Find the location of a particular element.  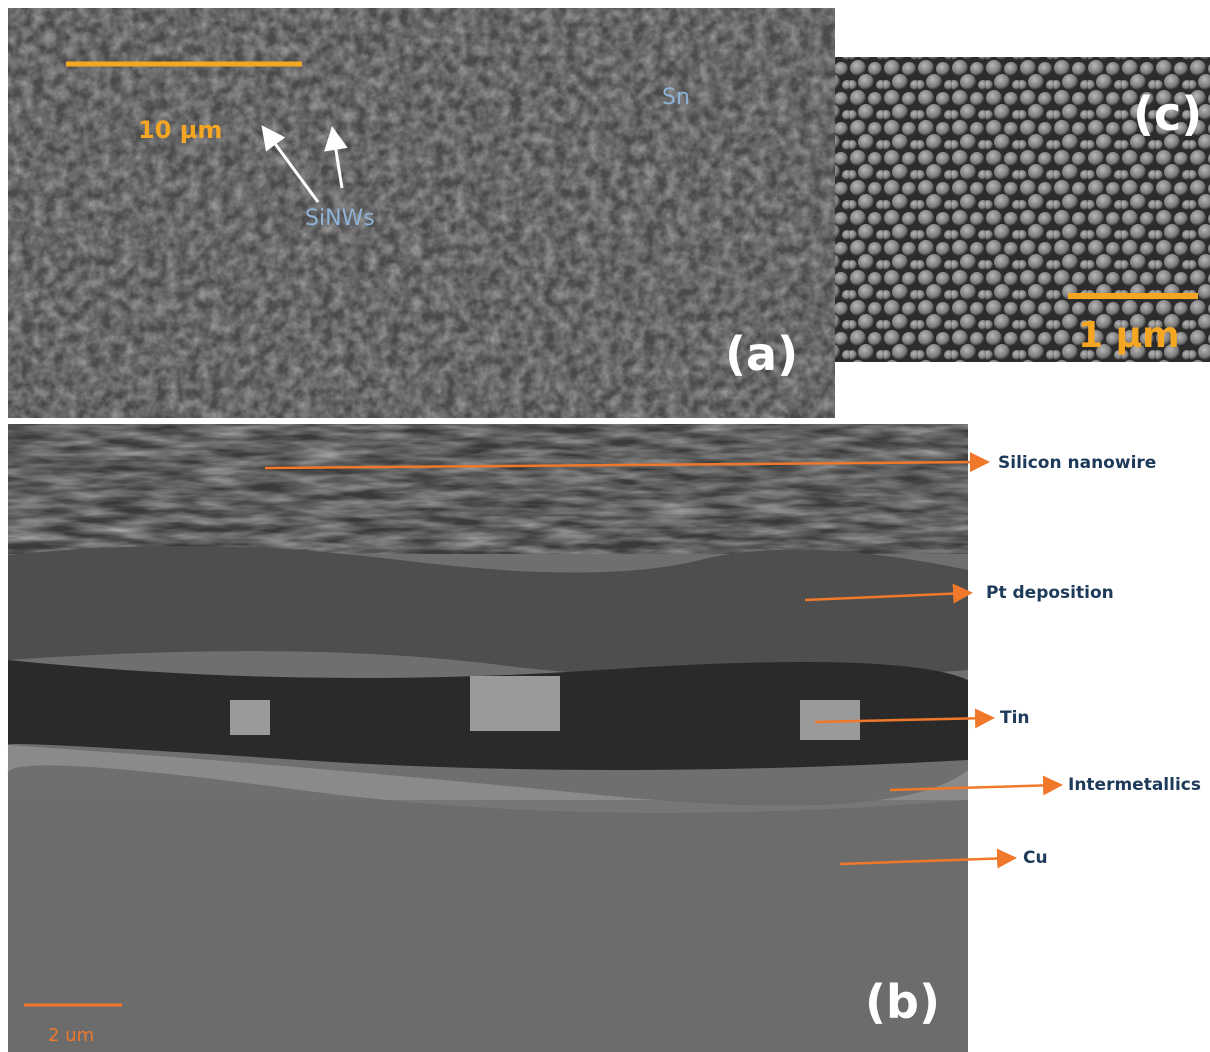

panel-c: (c) 1 µm is located at coordinates (1022, 209).